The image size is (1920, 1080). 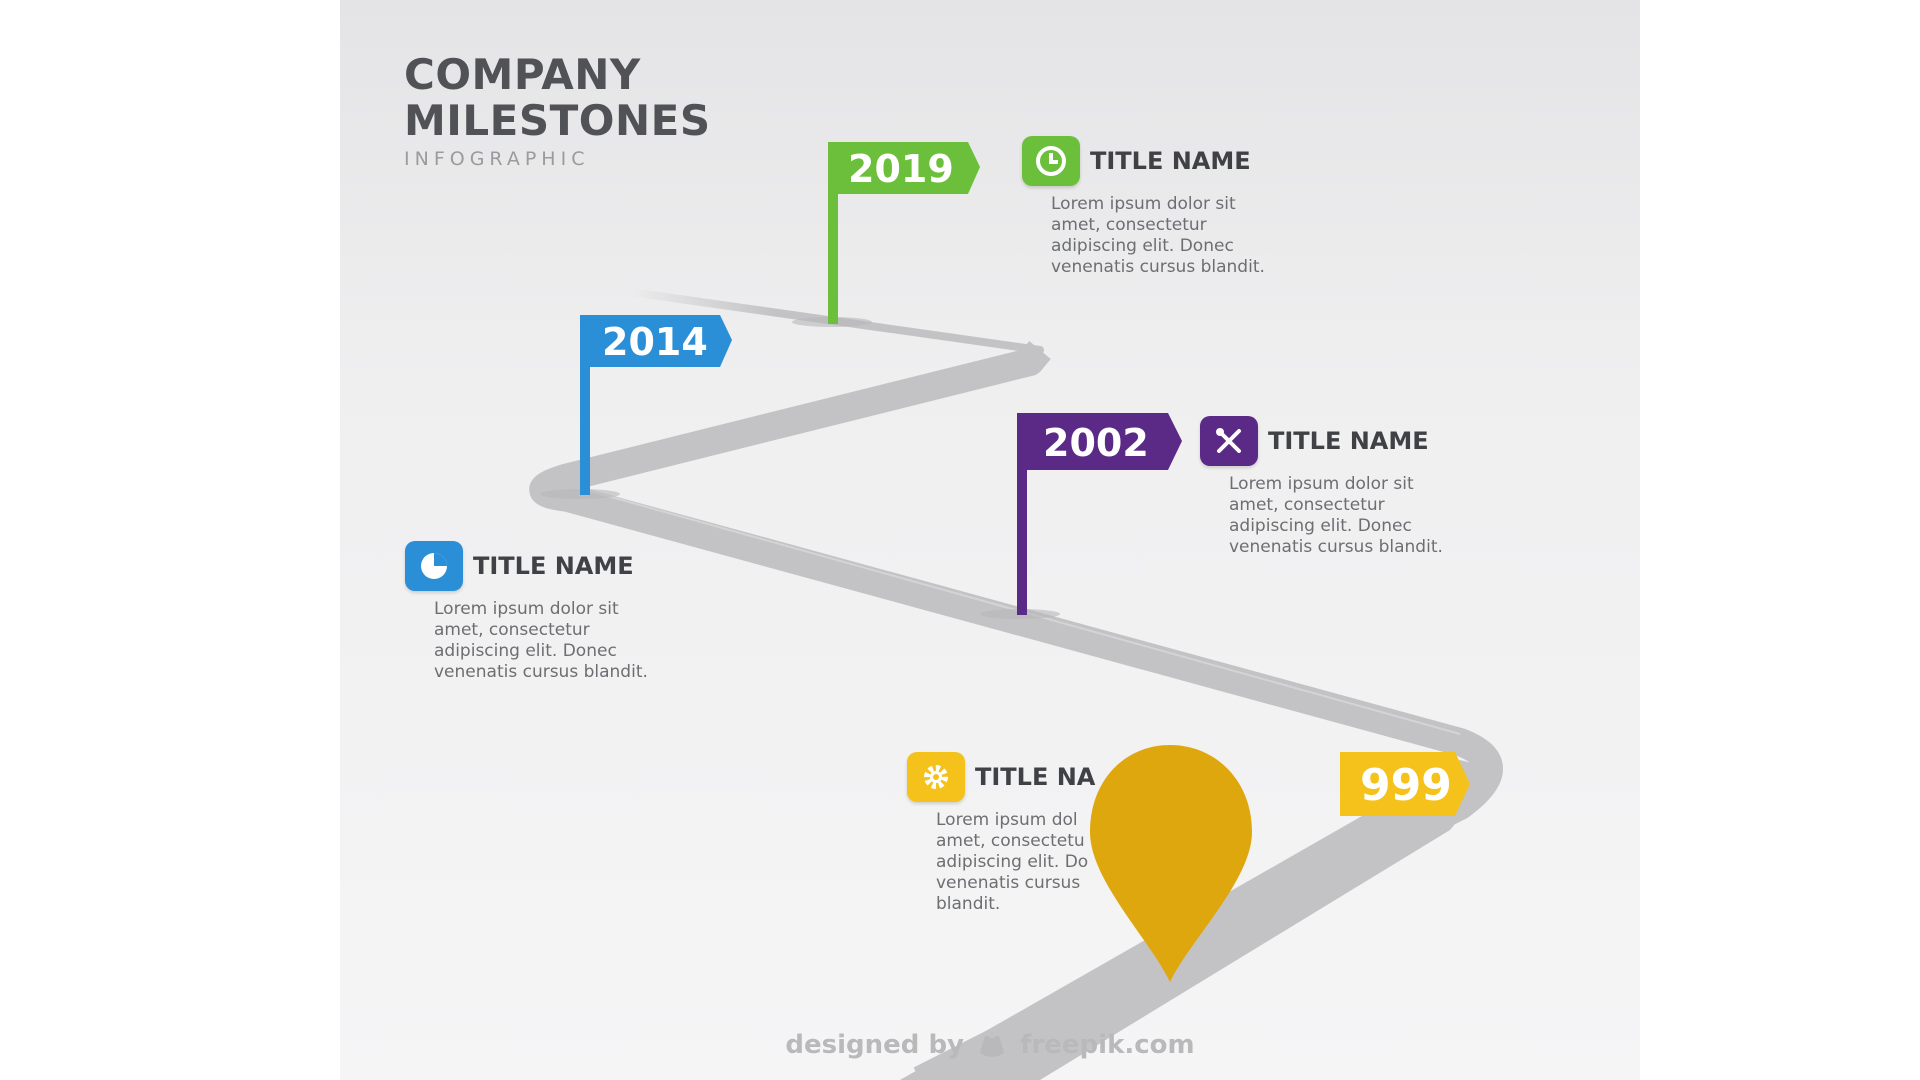 I want to click on flag-year-label: 2019, so click(x=901, y=169).